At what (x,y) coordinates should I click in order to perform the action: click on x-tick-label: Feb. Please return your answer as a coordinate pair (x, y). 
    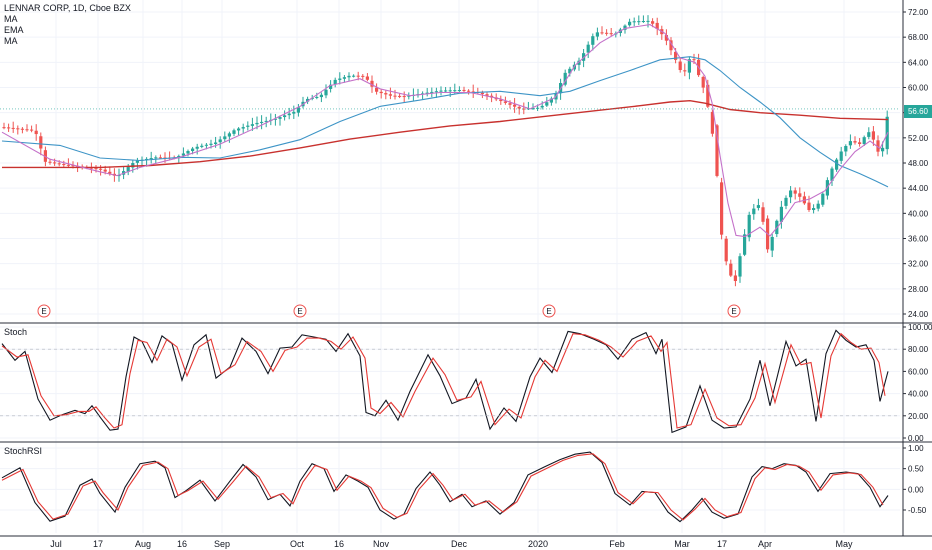
    Looking at the image, I should click on (617, 544).